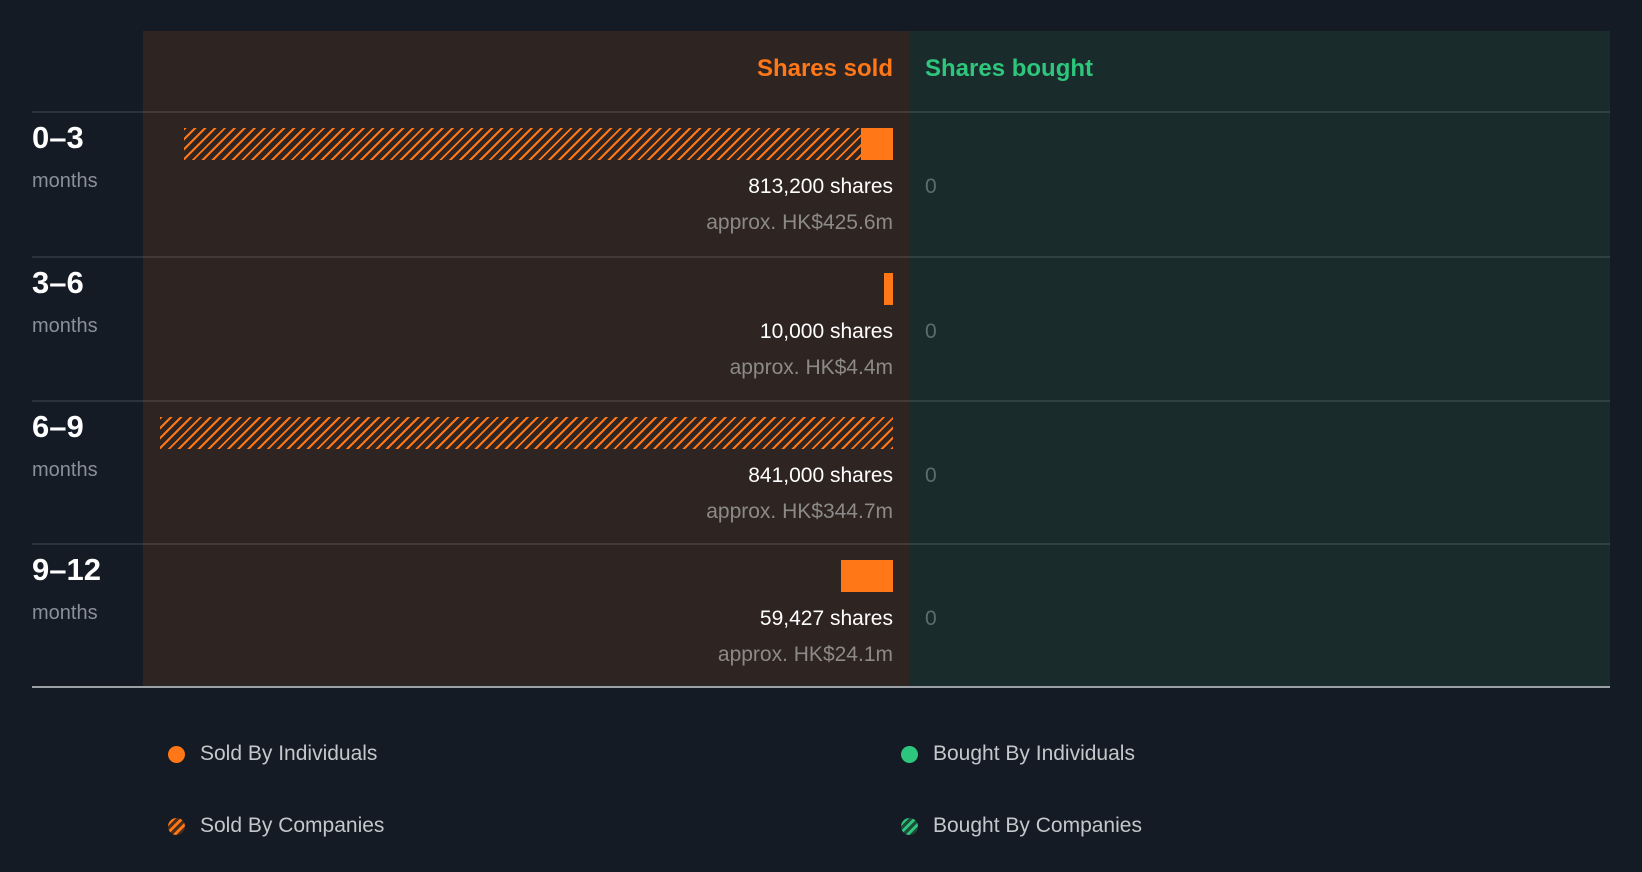  I want to click on hatched-green-dot-icon, so click(909, 826).